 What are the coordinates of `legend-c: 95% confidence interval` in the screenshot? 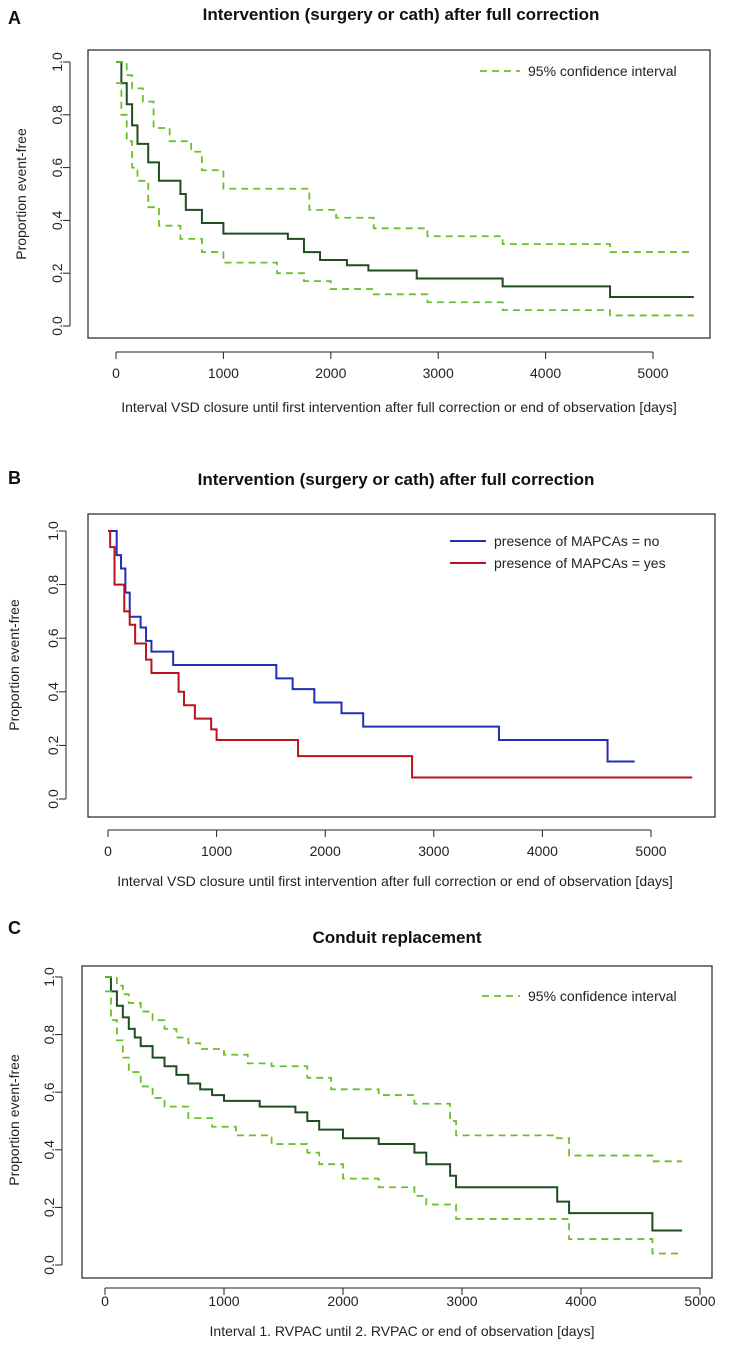 It's located at (579, 996).